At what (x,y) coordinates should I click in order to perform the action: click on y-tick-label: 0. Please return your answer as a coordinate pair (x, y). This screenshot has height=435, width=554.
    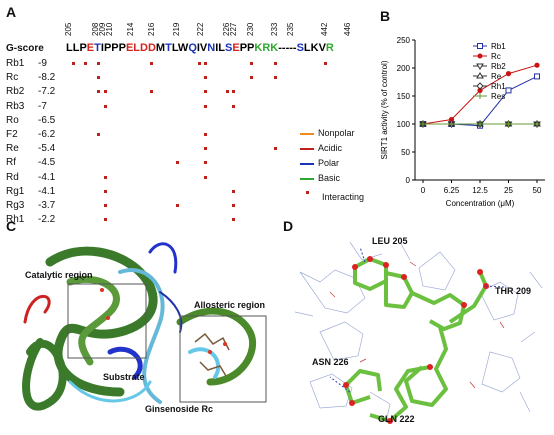
    Looking at the image, I should click on (408, 180).